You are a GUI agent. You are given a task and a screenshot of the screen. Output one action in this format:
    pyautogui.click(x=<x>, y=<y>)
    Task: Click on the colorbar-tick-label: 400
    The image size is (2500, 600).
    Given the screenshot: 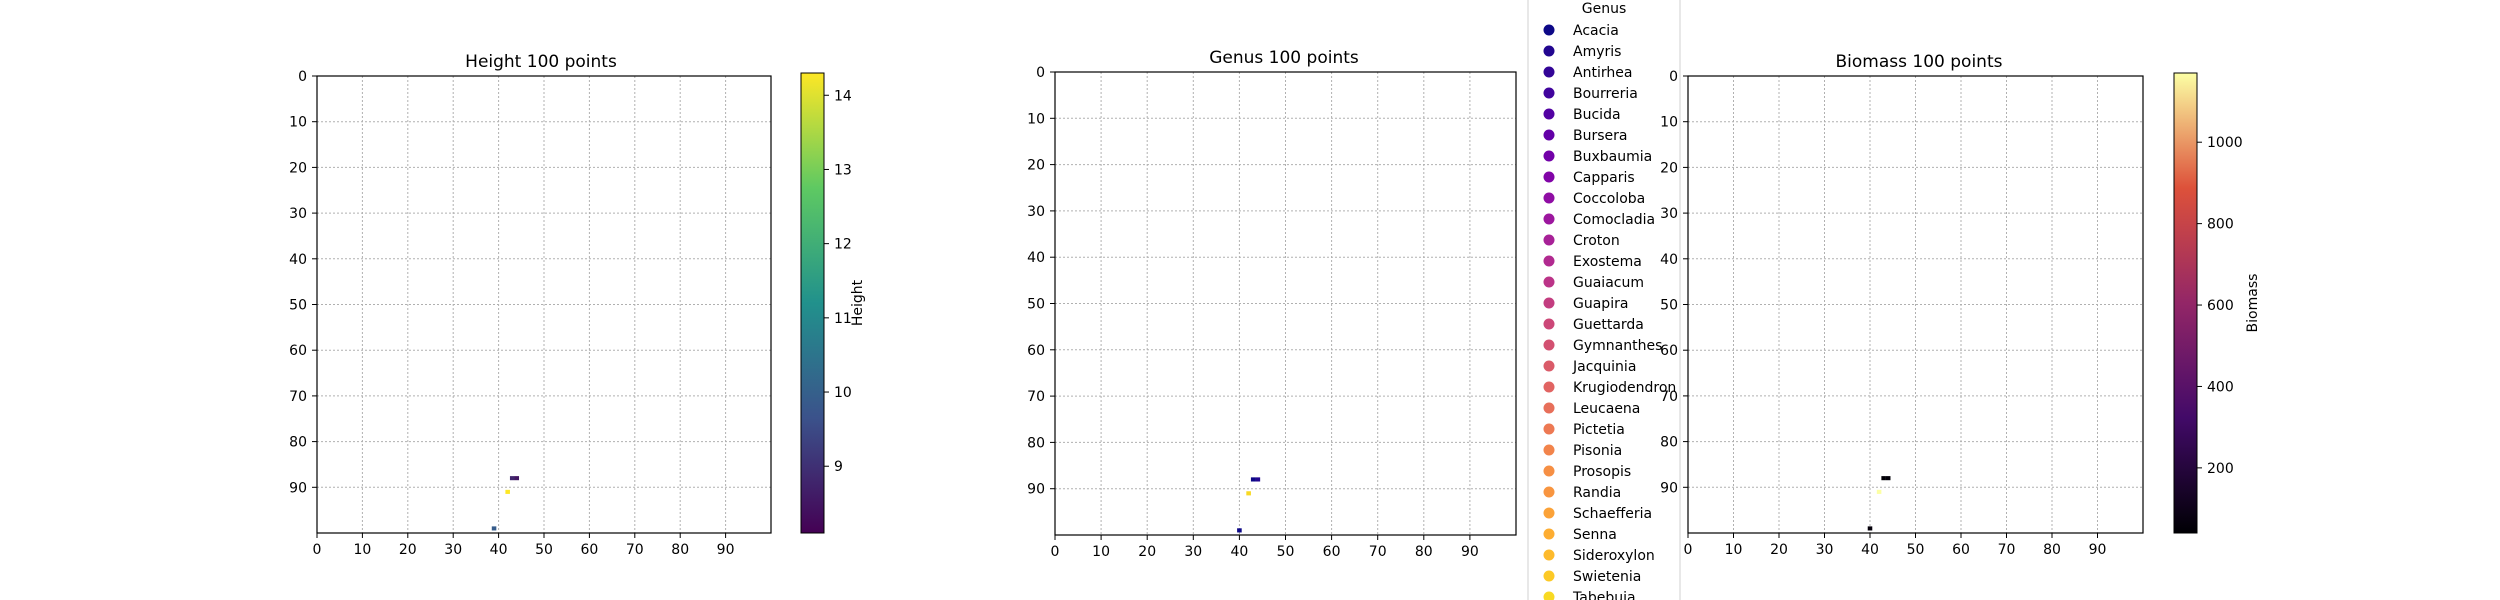 What is the action you would take?
    pyautogui.click(x=2220, y=387)
    